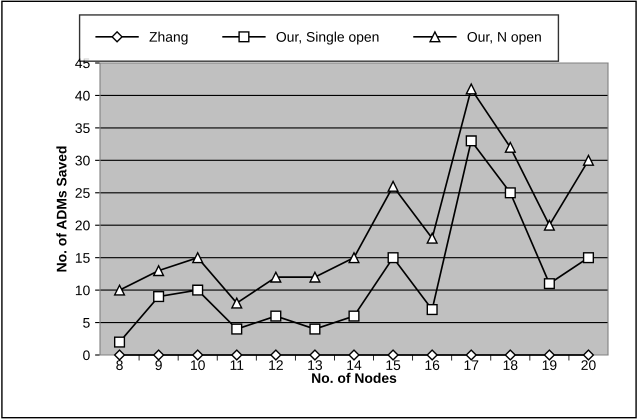 The height and width of the screenshot is (419, 638). What do you see at coordinates (549, 365) in the screenshot?
I see `x-tick-label: 19` at bounding box center [549, 365].